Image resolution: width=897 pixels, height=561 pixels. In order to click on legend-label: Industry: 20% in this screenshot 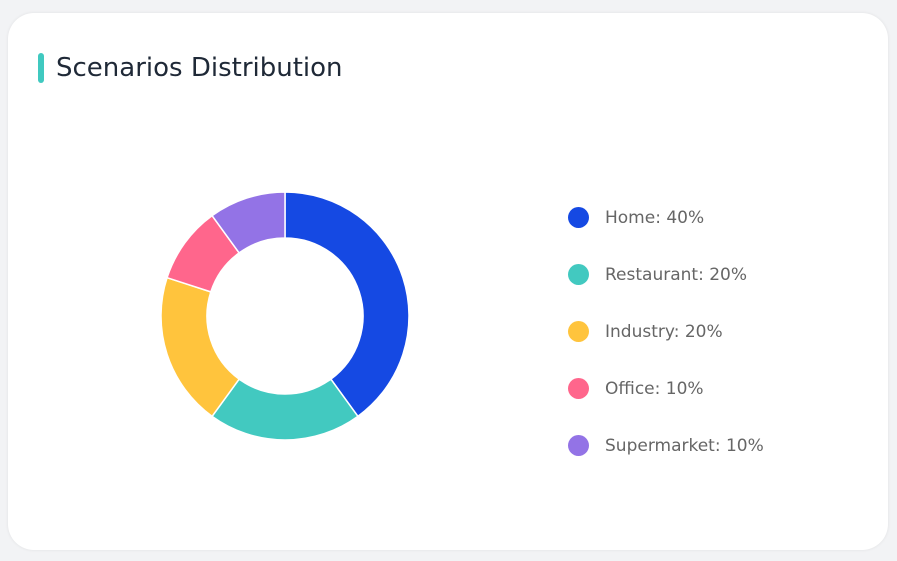, I will do `click(664, 331)`.